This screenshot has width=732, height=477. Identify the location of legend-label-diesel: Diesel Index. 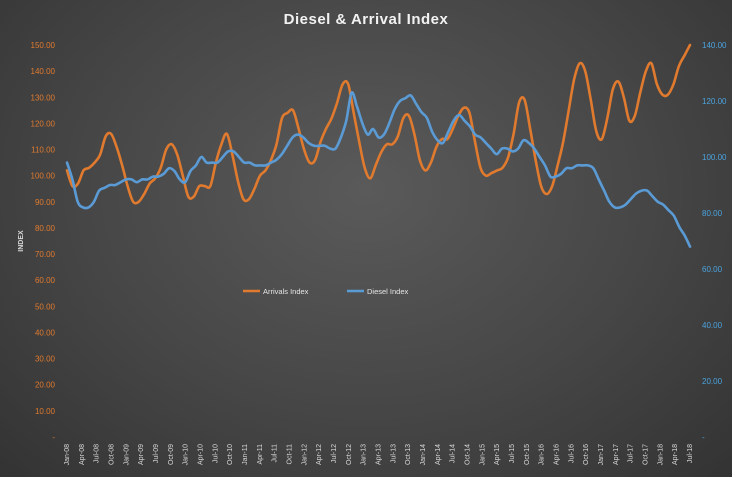
(388, 291).